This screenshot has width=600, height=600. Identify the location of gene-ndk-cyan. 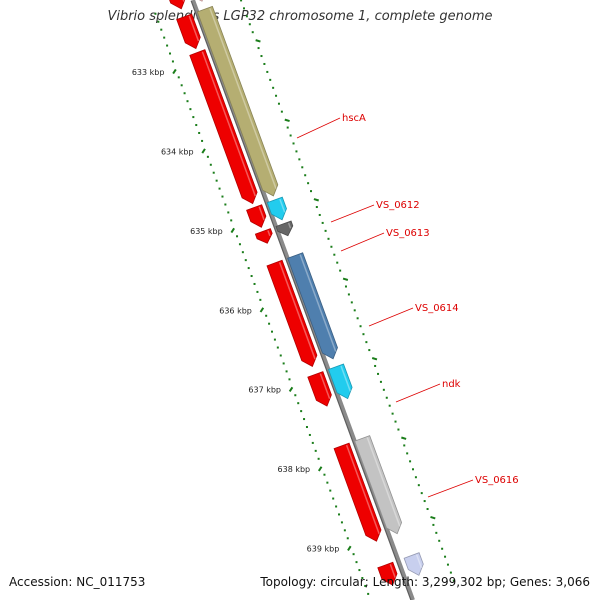
(340, 381).